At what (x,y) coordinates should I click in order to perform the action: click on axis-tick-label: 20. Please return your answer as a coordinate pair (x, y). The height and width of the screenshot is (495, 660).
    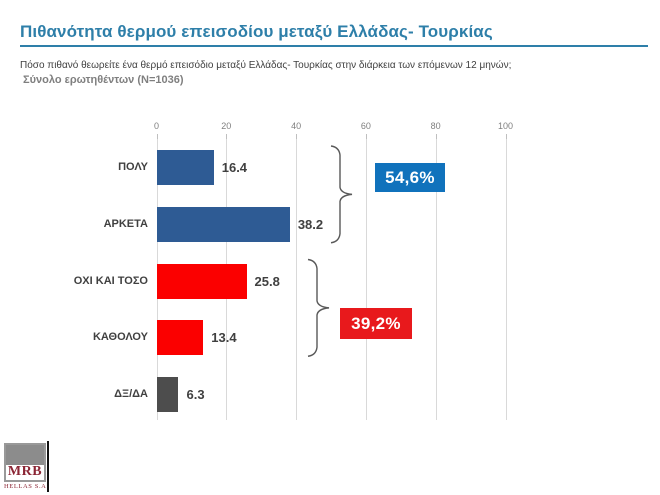
    Looking at the image, I should click on (226, 126).